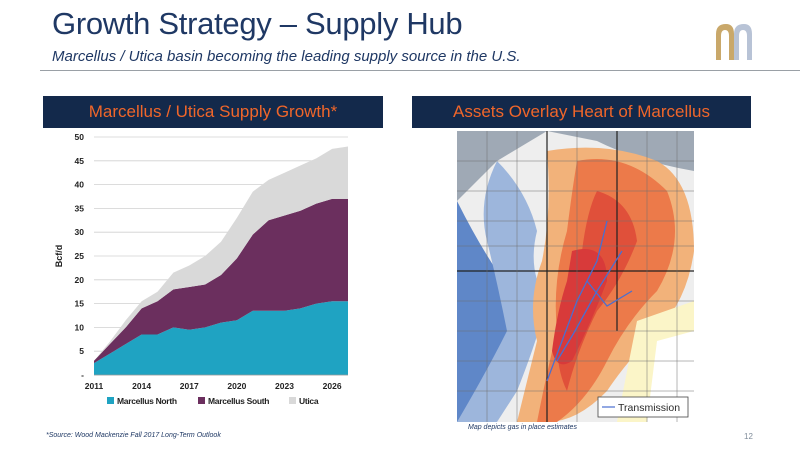 The height and width of the screenshot is (450, 800). I want to click on y-tick-label: 20, so click(80, 280).